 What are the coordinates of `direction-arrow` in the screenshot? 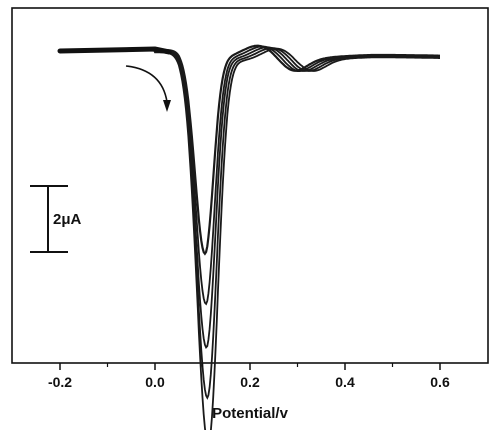 It's located at (148, 88).